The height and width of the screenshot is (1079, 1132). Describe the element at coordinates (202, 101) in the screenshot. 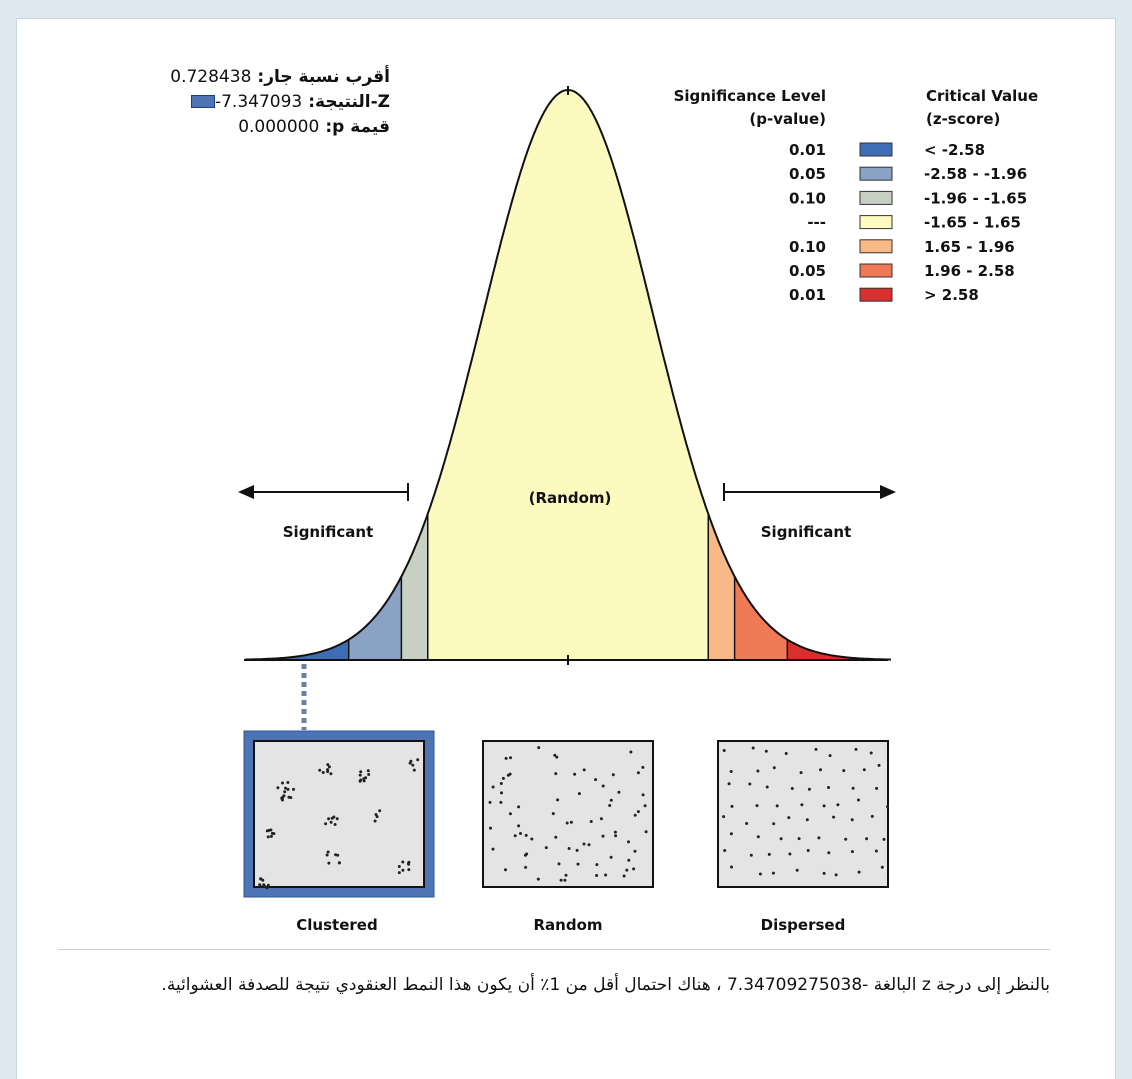

I see `z-score-color-swatch` at that location.